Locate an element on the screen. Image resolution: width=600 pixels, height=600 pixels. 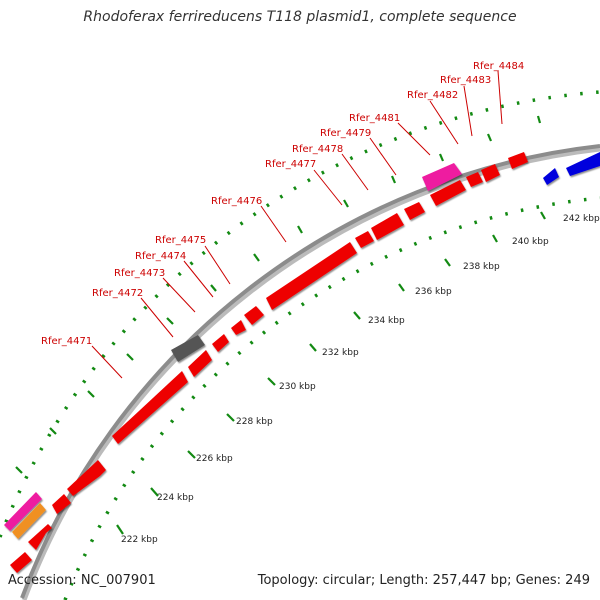
accession-text: Accession: NC_007901 is located at coordinates (82, 580).